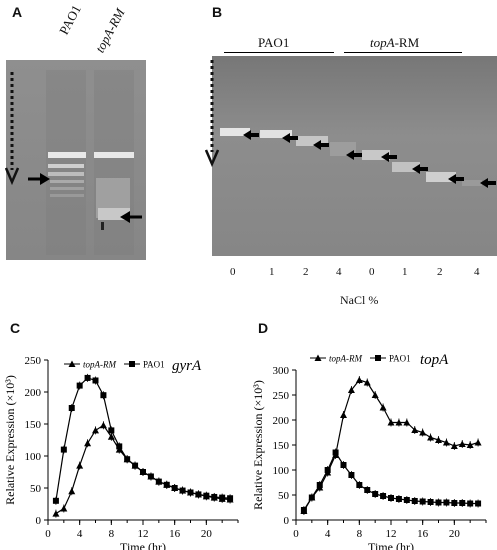  What do you see at coordinates (360, 534) in the screenshot?
I see `x-tick-label: 8` at bounding box center [360, 534].